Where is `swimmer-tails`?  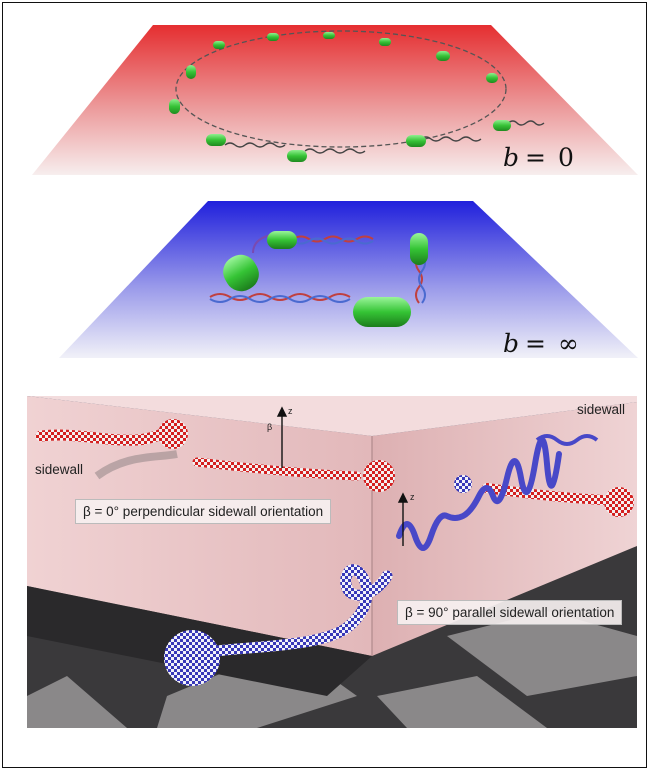
swimmer-tails is located at coordinates (317, 269).